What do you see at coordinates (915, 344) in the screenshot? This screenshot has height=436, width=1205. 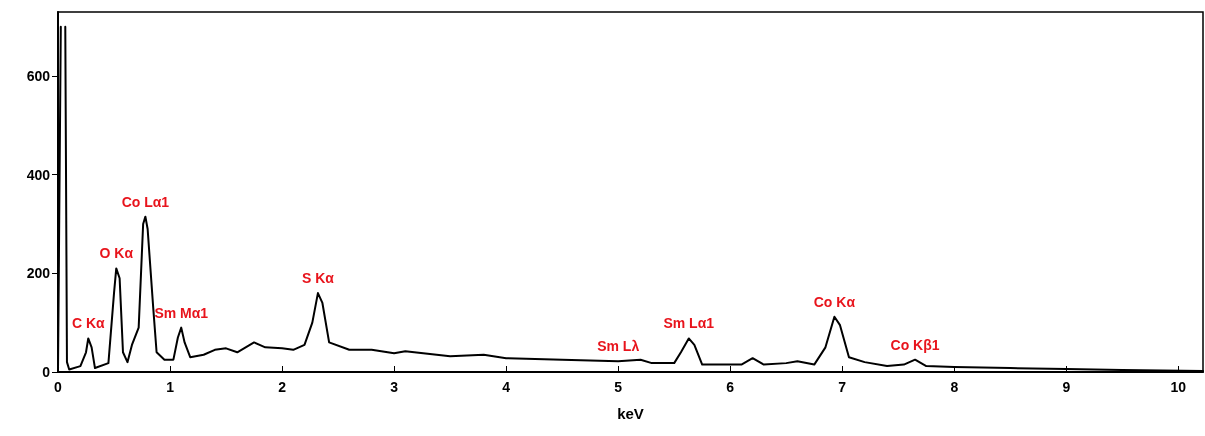 I see `annotation: Co Kβ1` at bounding box center [915, 344].